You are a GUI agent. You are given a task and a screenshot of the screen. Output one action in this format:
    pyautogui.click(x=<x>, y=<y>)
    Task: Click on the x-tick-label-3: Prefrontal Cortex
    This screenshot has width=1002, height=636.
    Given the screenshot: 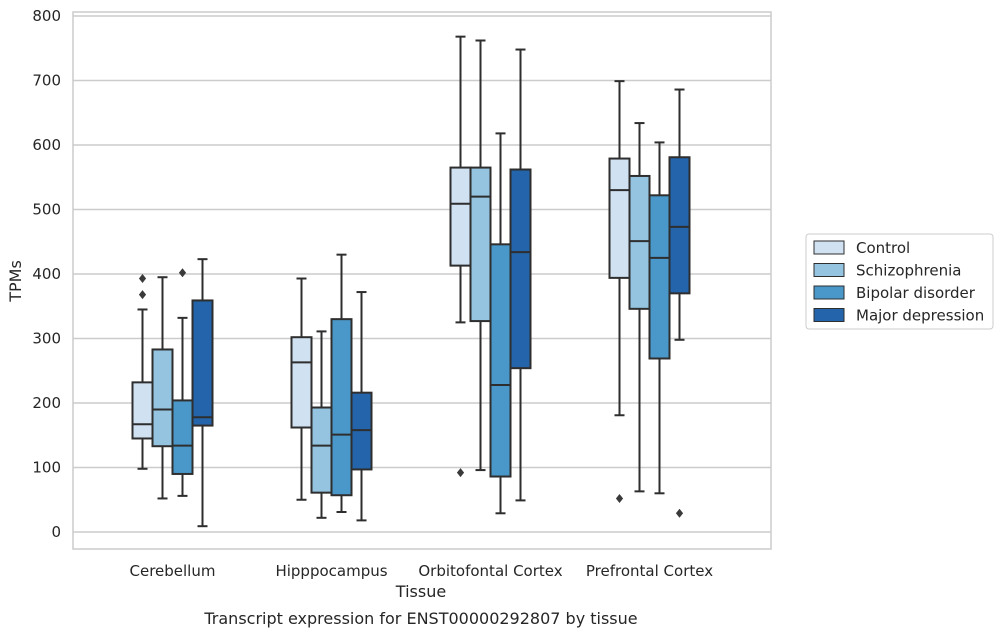 What is the action you would take?
    pyautogui.click(x=649, y=571)
    